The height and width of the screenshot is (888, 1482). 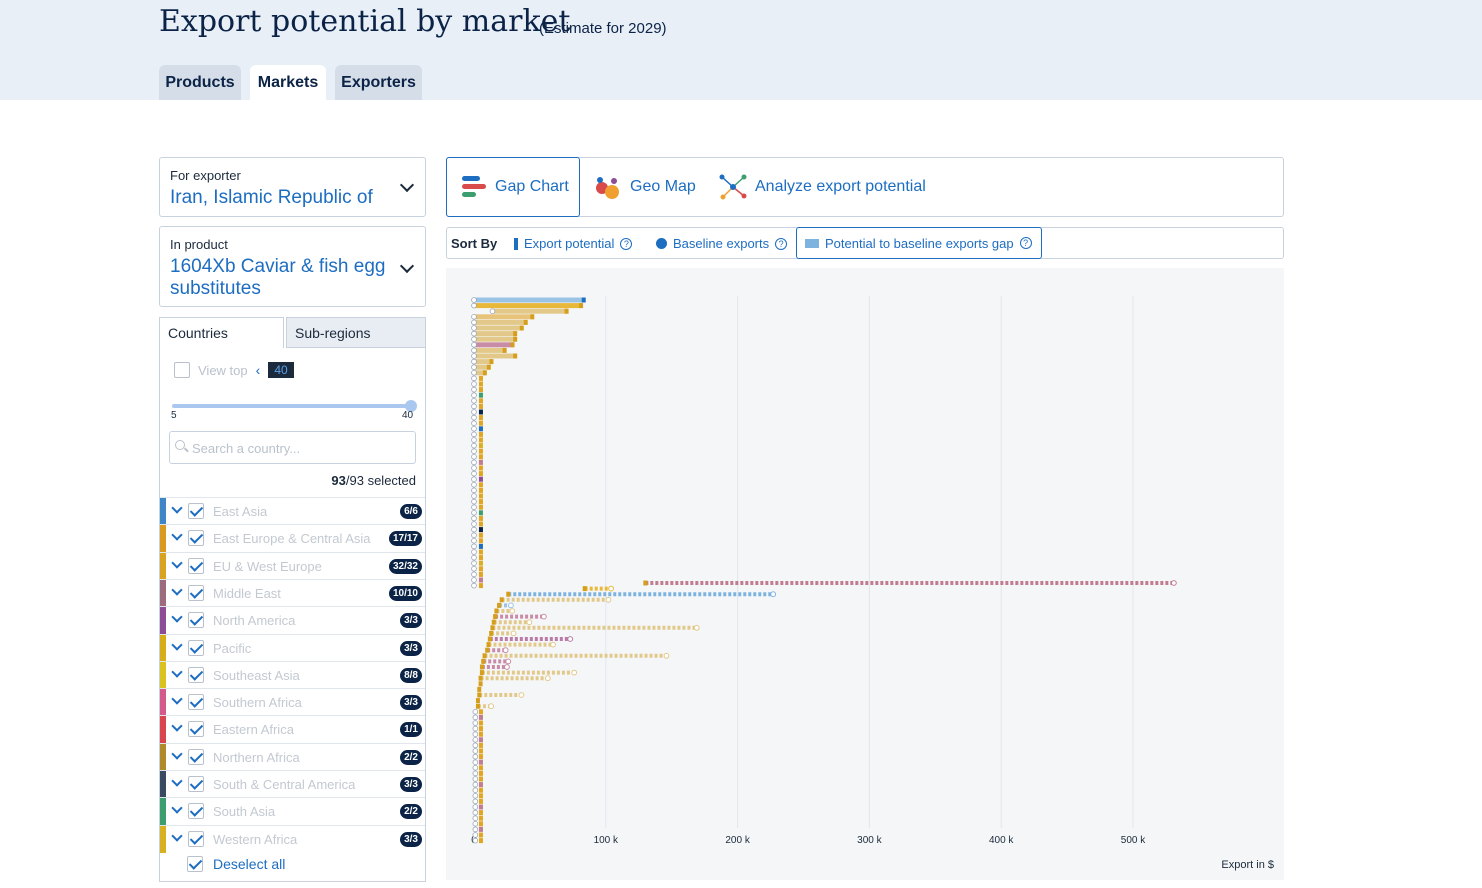 I want to click on tab-products: Products, so click(x=200, y=82).